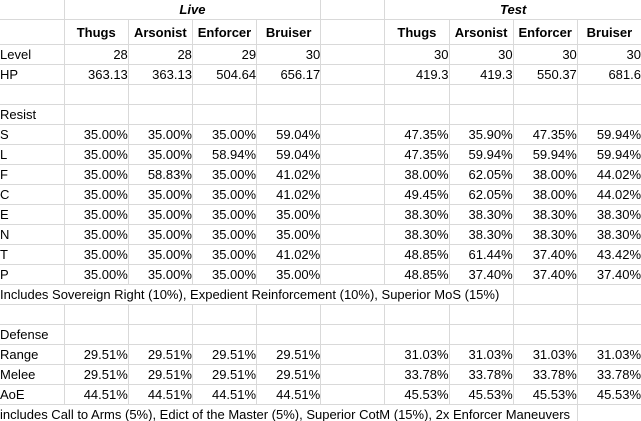 The width and height of the screenshot is (641, 421). What do you see at coordinates (512, 10) in the screenshot?
I see `test-group-header: Test` at bounding box center [512, 10].